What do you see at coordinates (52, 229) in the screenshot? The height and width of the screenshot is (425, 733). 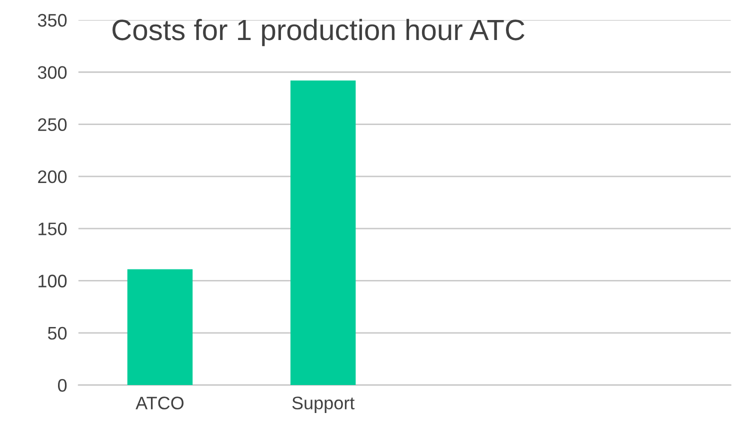 I see `y-tick-label: 150` at bounding box center [52, 229].